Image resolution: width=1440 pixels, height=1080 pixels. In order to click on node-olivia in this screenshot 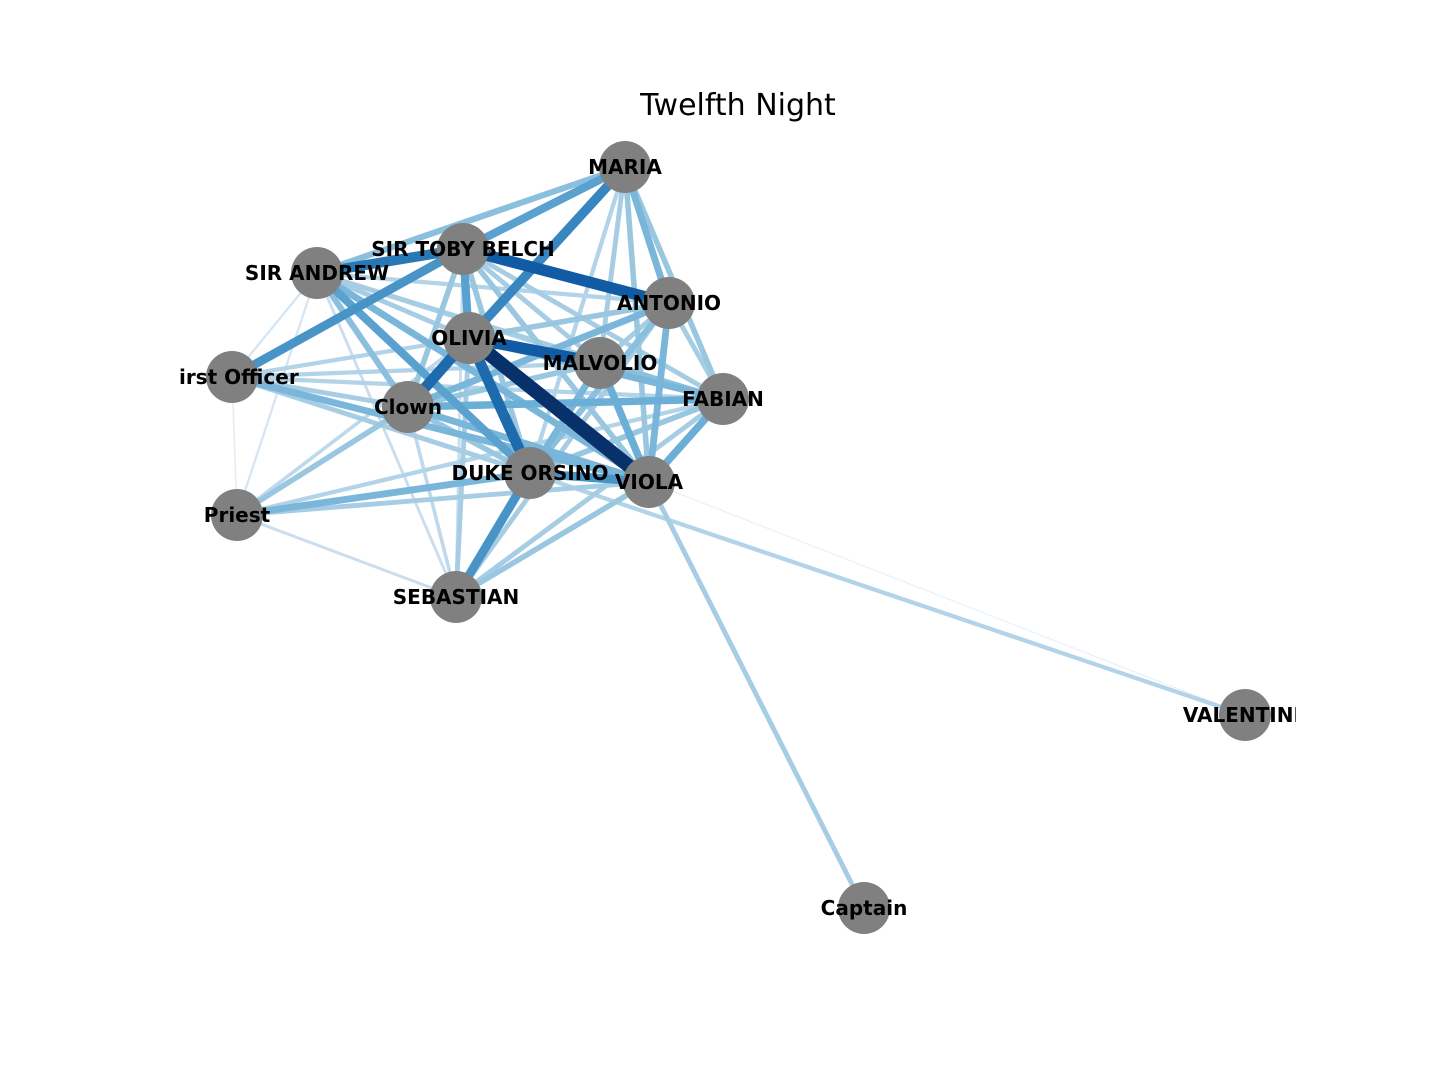, I will do `click(469, 338)`.